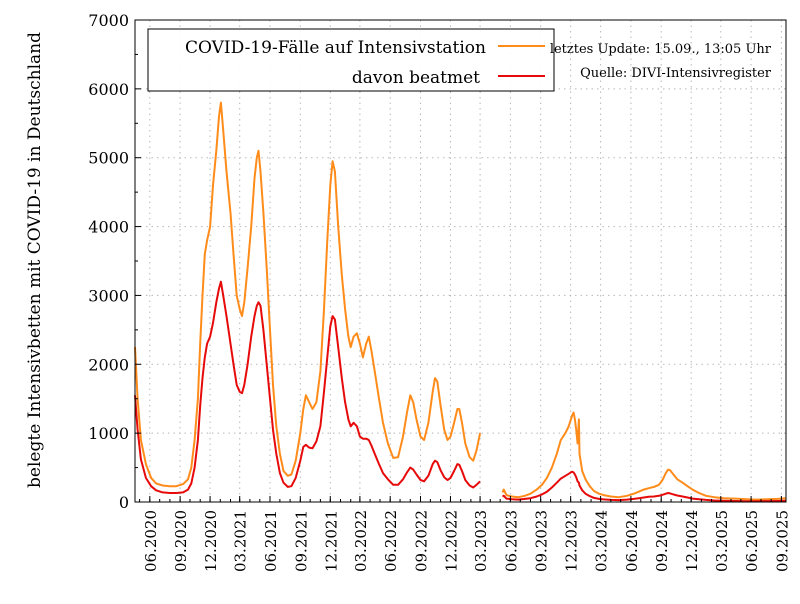 This screenshot has height=604, width=800. What do you see at coordinates (782, 541) in the screenshot?
I see `x-tick-label: 09.2025` at bounding box center [782, 541].